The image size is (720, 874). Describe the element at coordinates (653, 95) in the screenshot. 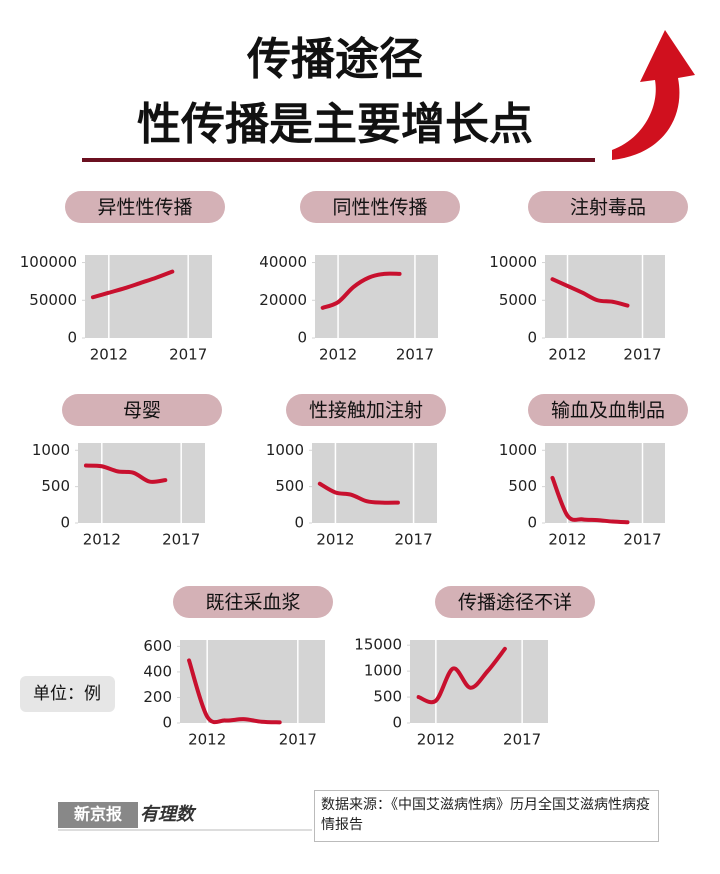

I see `arrow-icon` at that location.